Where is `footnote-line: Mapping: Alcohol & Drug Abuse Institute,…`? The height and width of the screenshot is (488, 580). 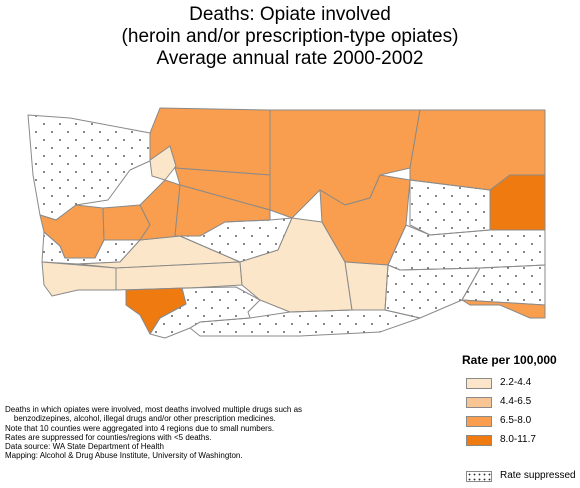 footnote-line: Mapping: Alcohol & Drug Abuse Institute,… is located at coordinates (124, 456).